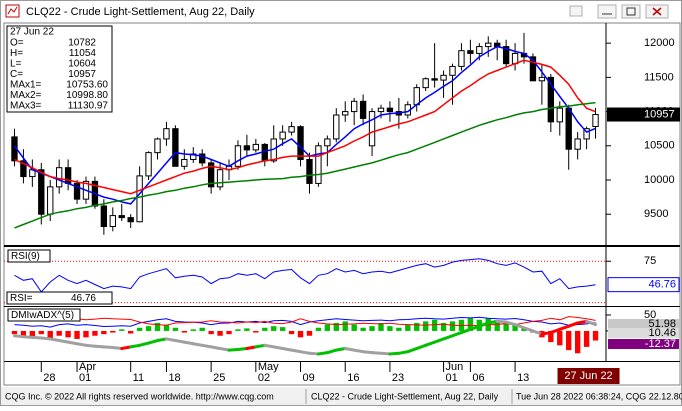  I want to click on panel-title-box, so click(29, 256).